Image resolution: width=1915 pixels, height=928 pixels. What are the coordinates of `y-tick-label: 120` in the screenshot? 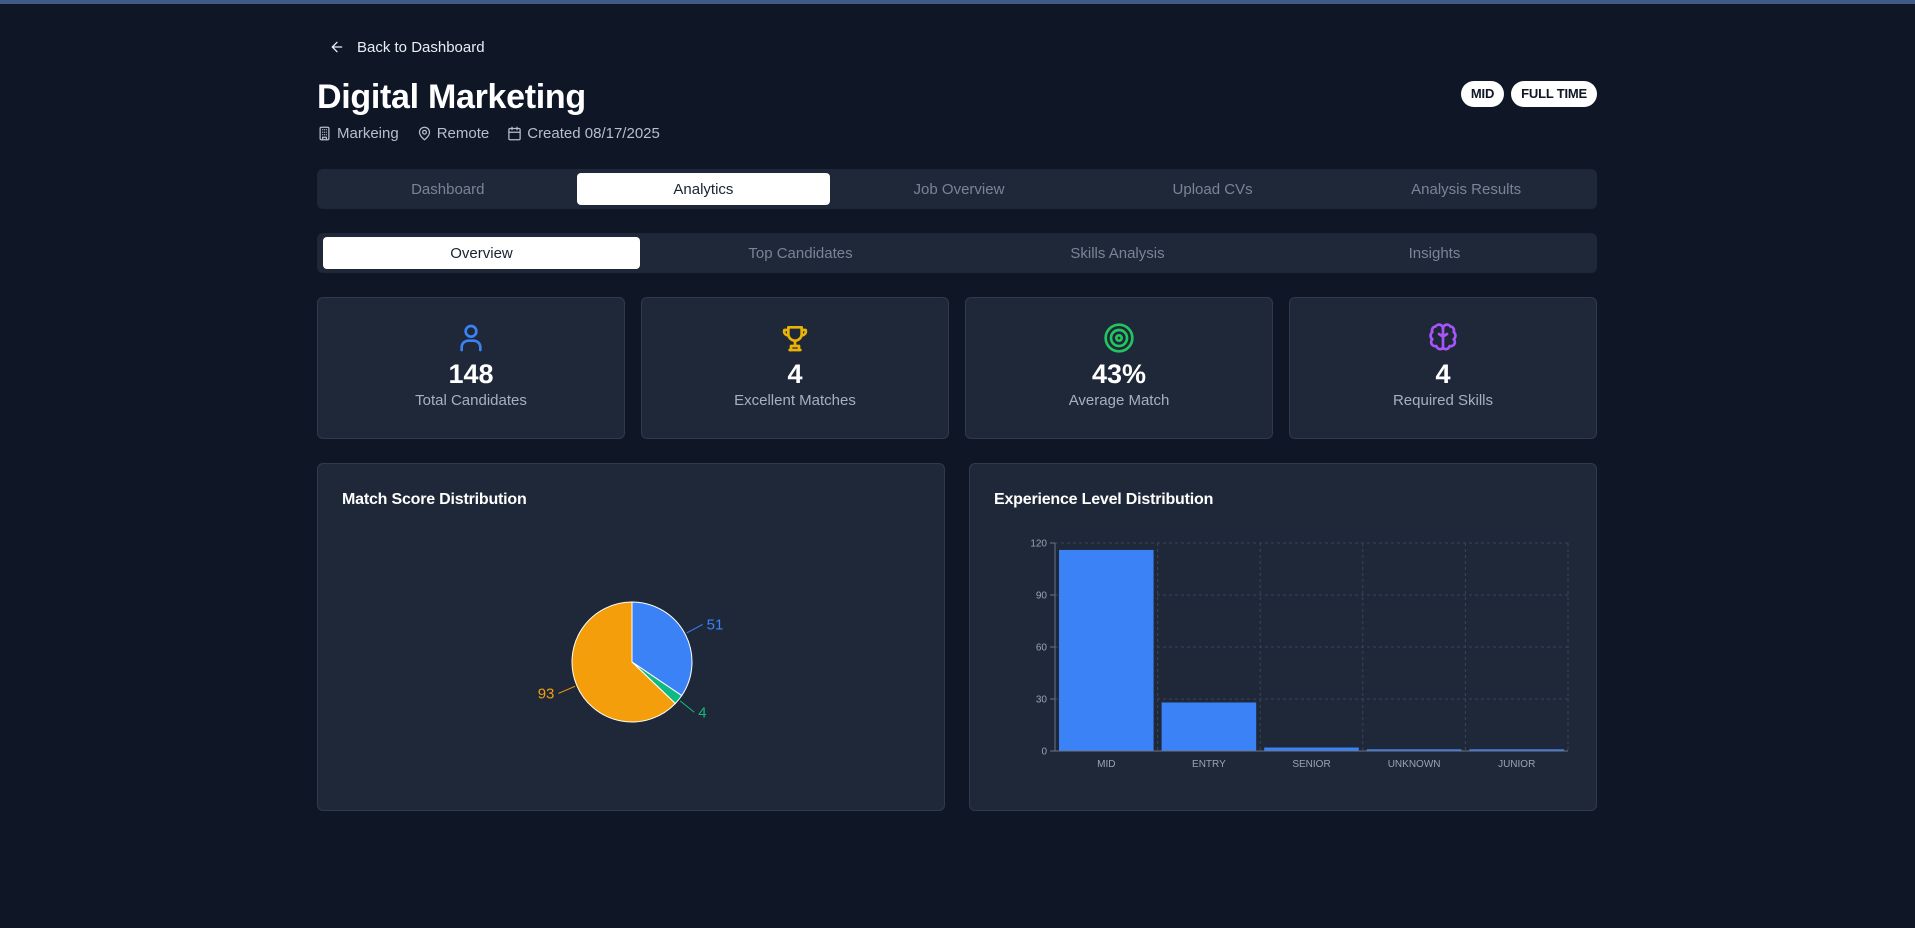 It's located at (1038, 544).